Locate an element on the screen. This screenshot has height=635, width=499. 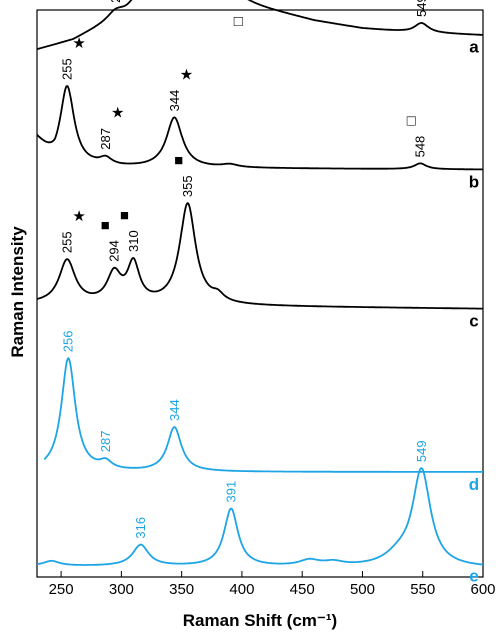
x-tick-label: 350 is located at coordinates (181, 589).